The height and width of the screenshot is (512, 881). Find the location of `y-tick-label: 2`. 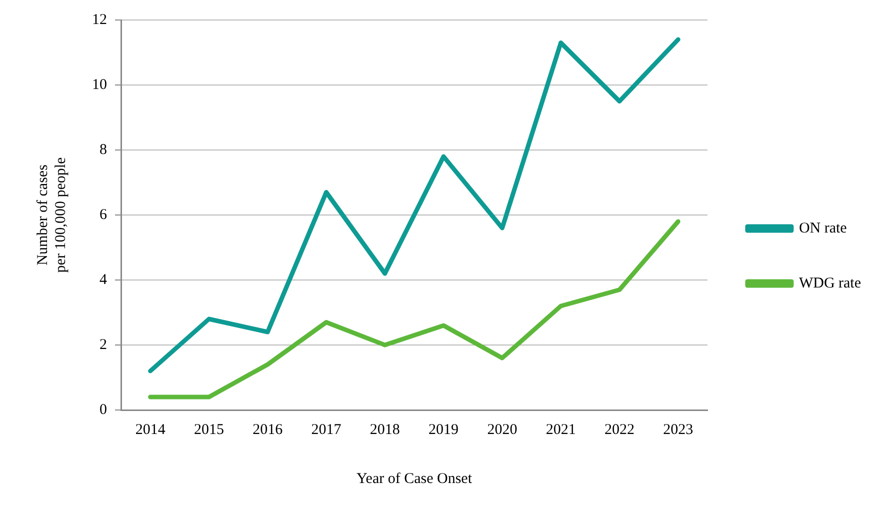

y-tick-label: 2 is located at coordinates (103, 344).